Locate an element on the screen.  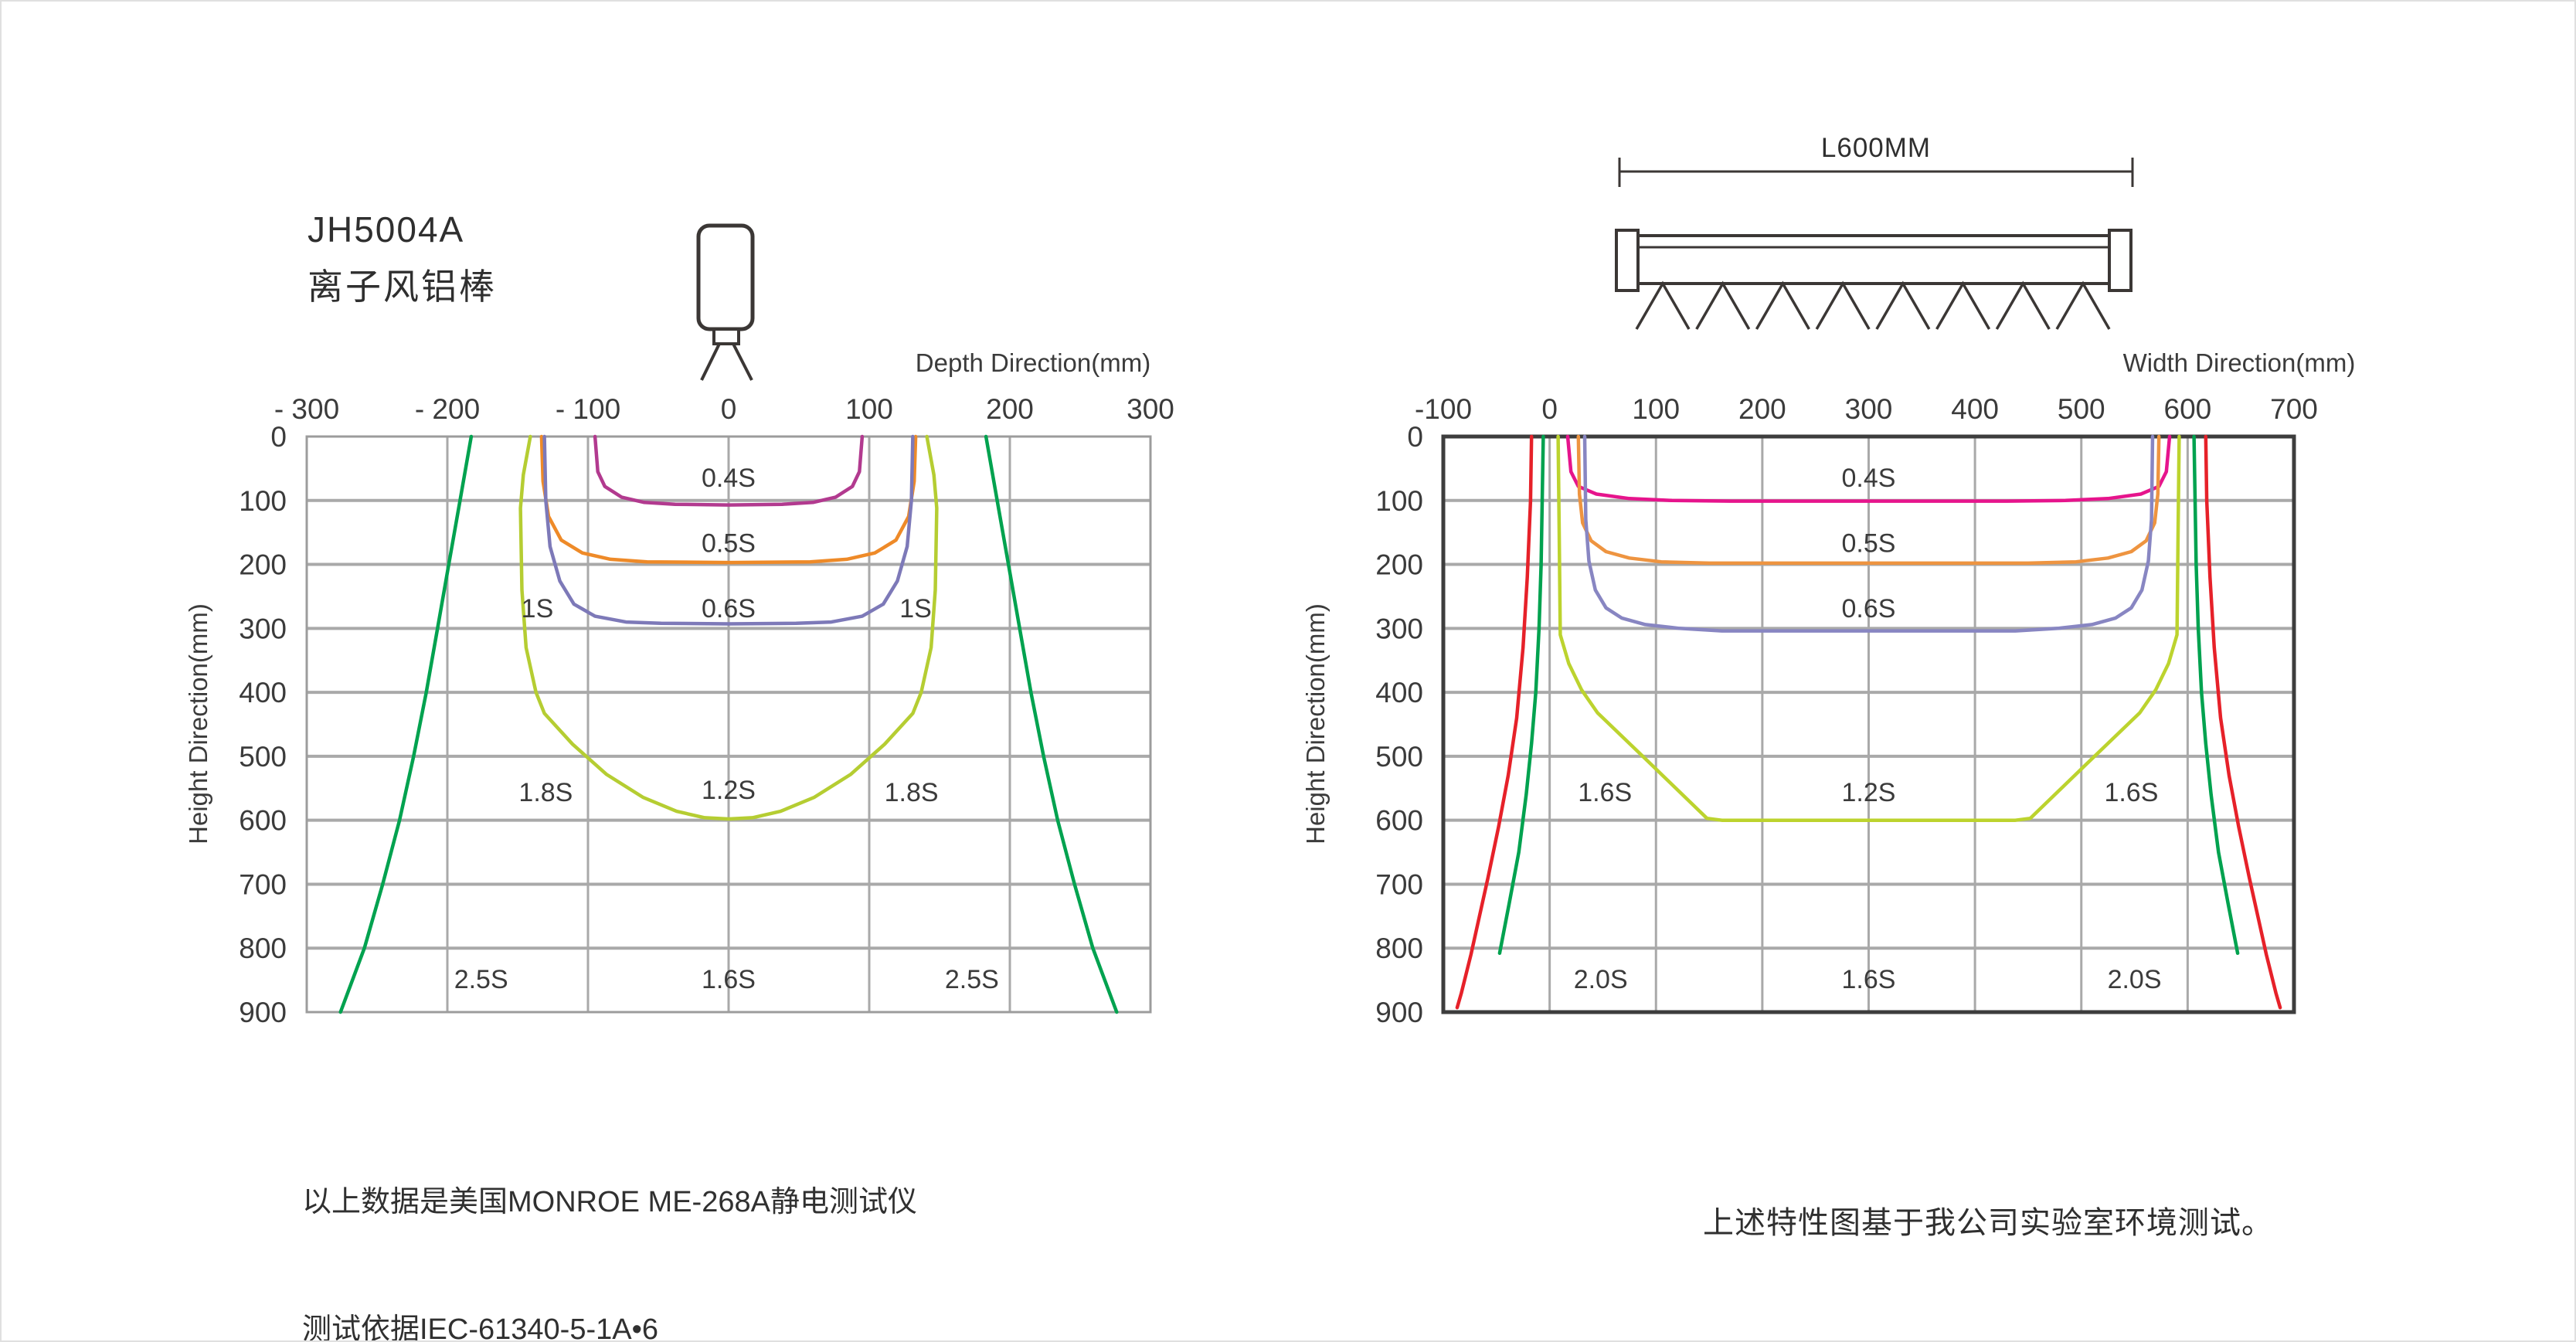
series-line-green-contour-left is located at coordinates (1521, 695).